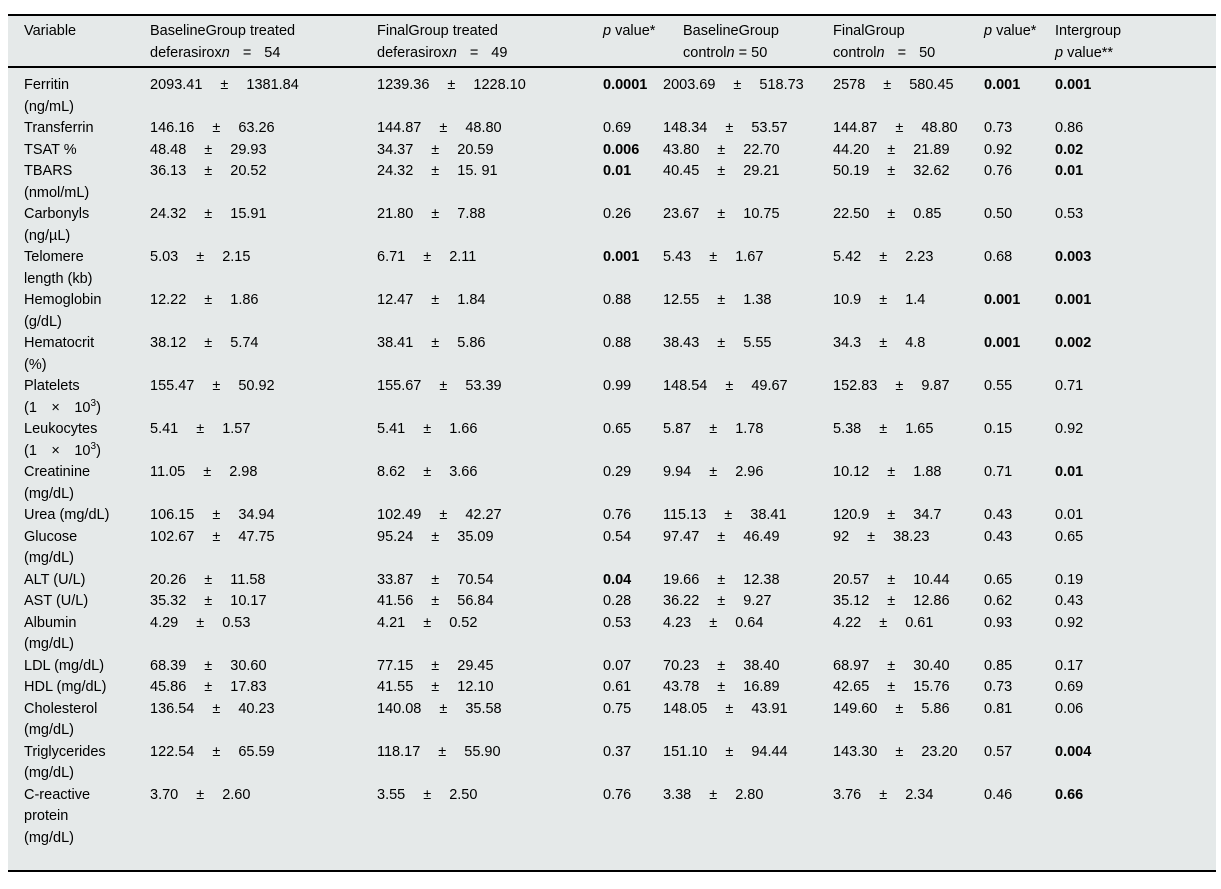 The width and height of the screenshot is (1221, 889). What do you see at coordinates (431, 214) in the screenshot?
I see `cell-treated-final: 21.80 ±7.88` at bounding box center [431, 214].